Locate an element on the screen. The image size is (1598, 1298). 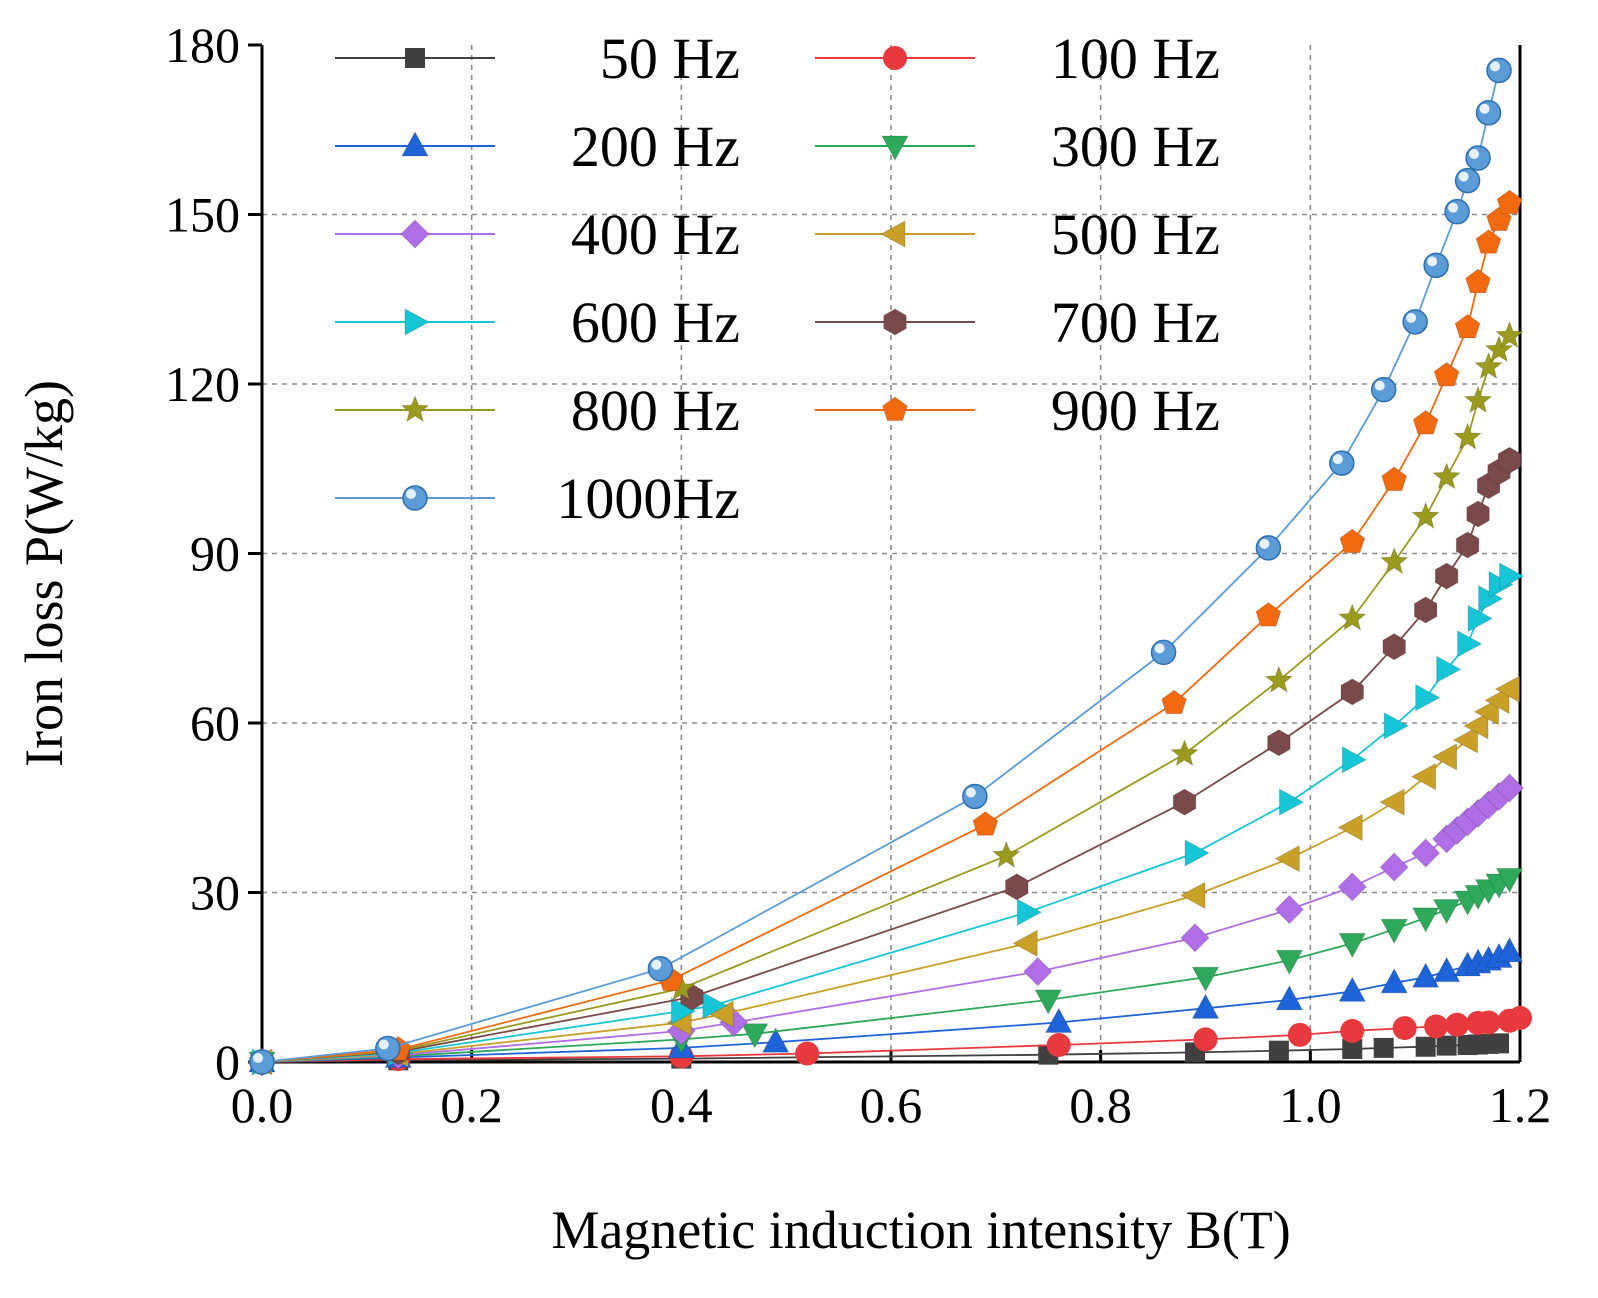
x-axis-title: Magnetic induction intensity B(T) is located at coordinates (920, 1230).